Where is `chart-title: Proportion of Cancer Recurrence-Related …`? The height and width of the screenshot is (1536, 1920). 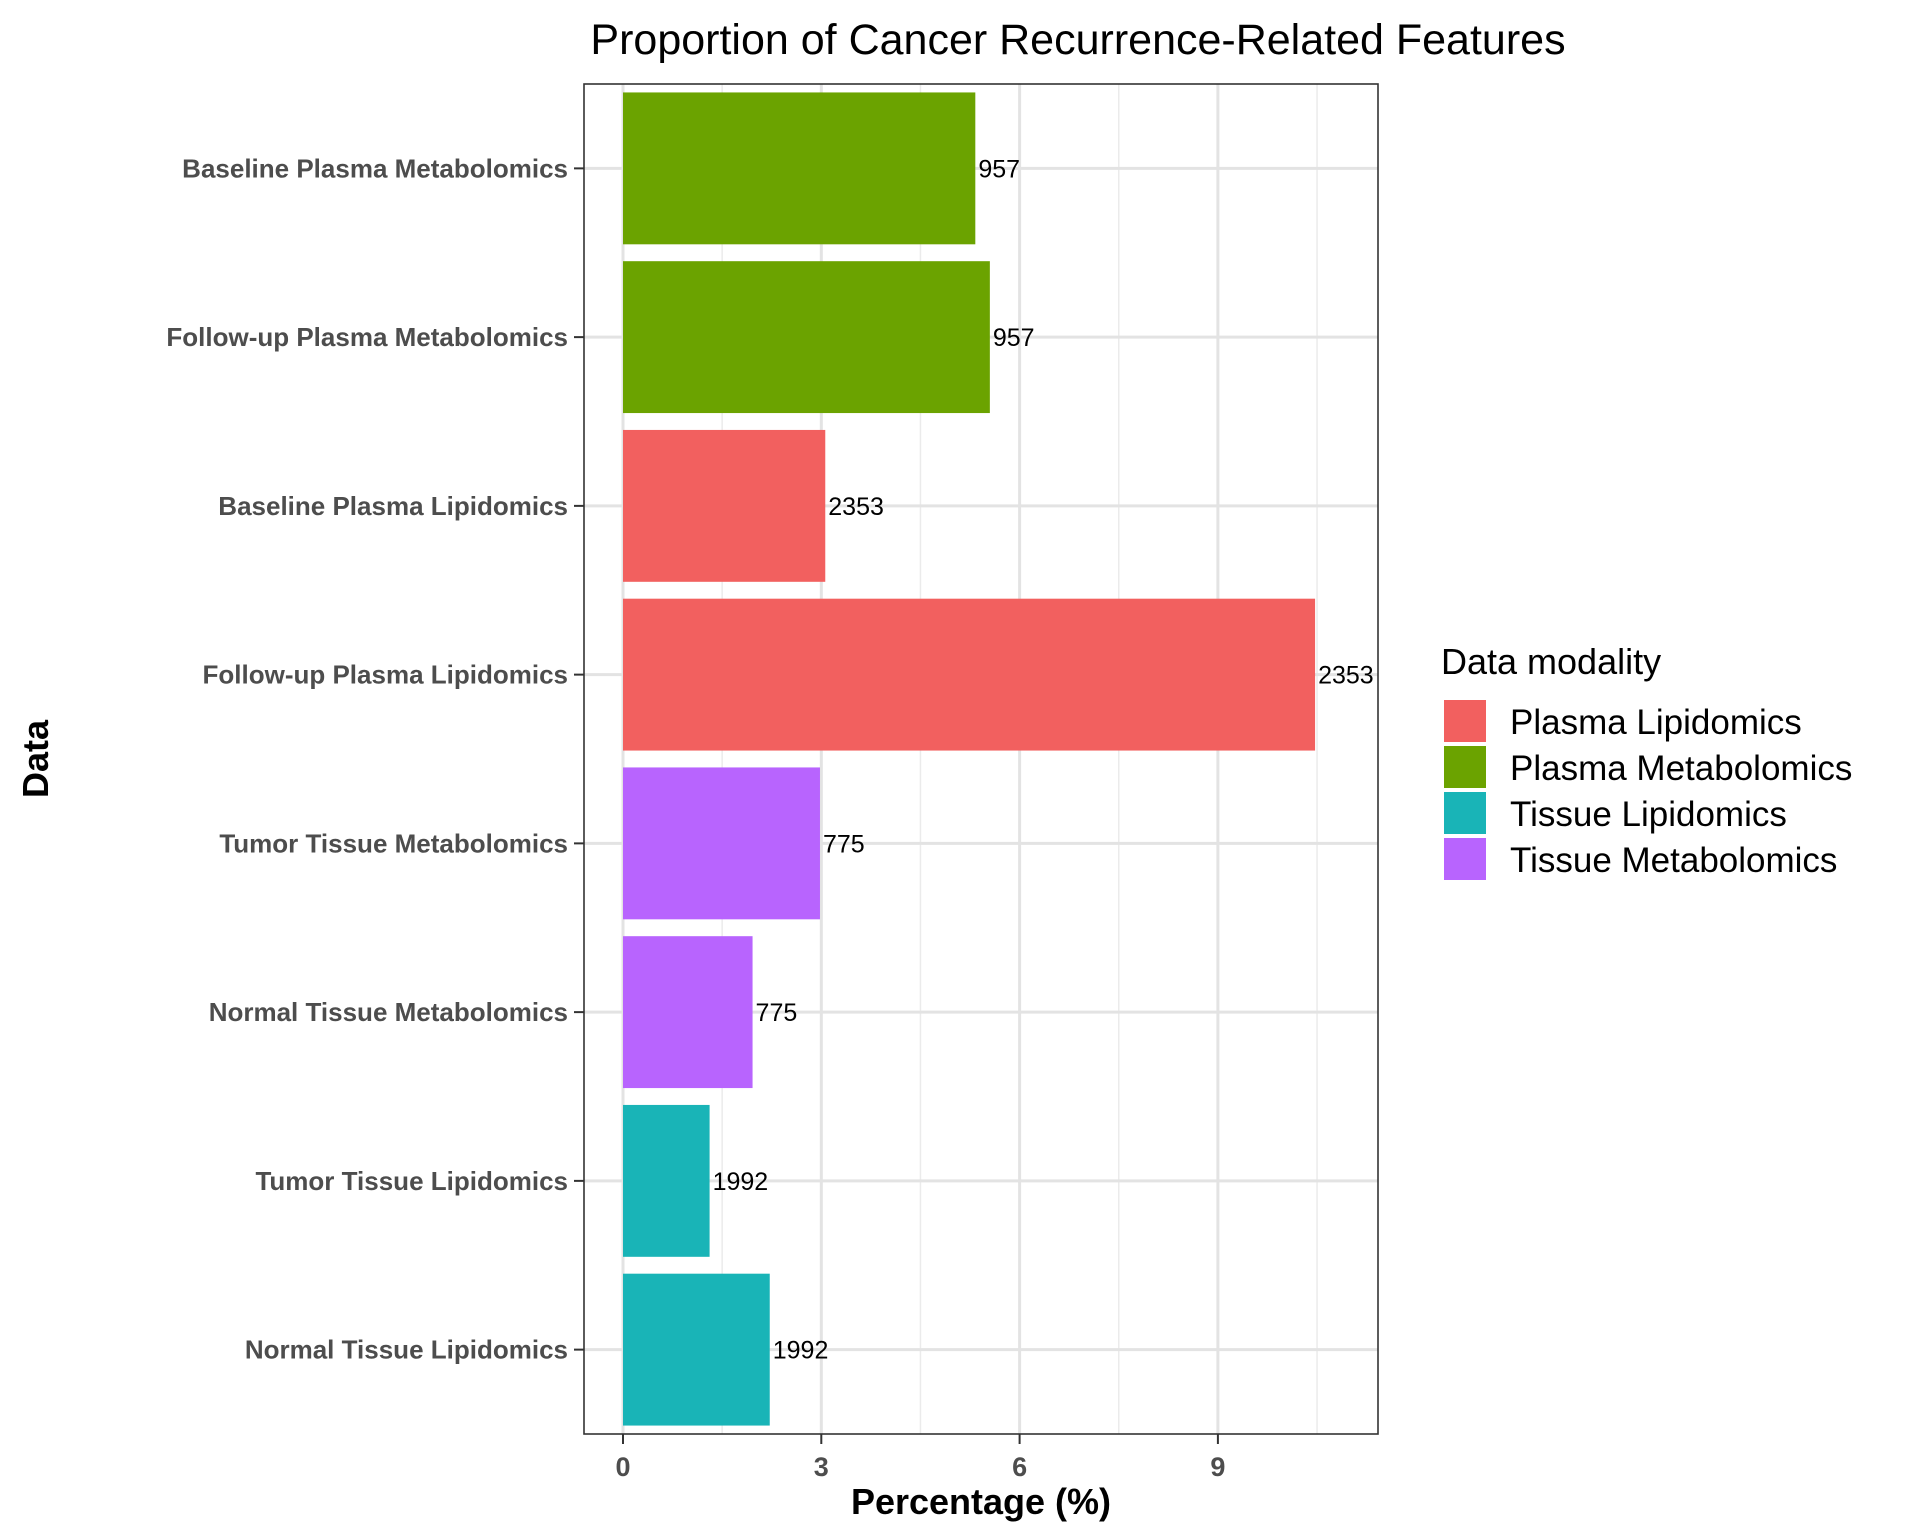 chart-title: Proportion of Cancer Recurrence-Related … is located at coordinates (1077, 40).